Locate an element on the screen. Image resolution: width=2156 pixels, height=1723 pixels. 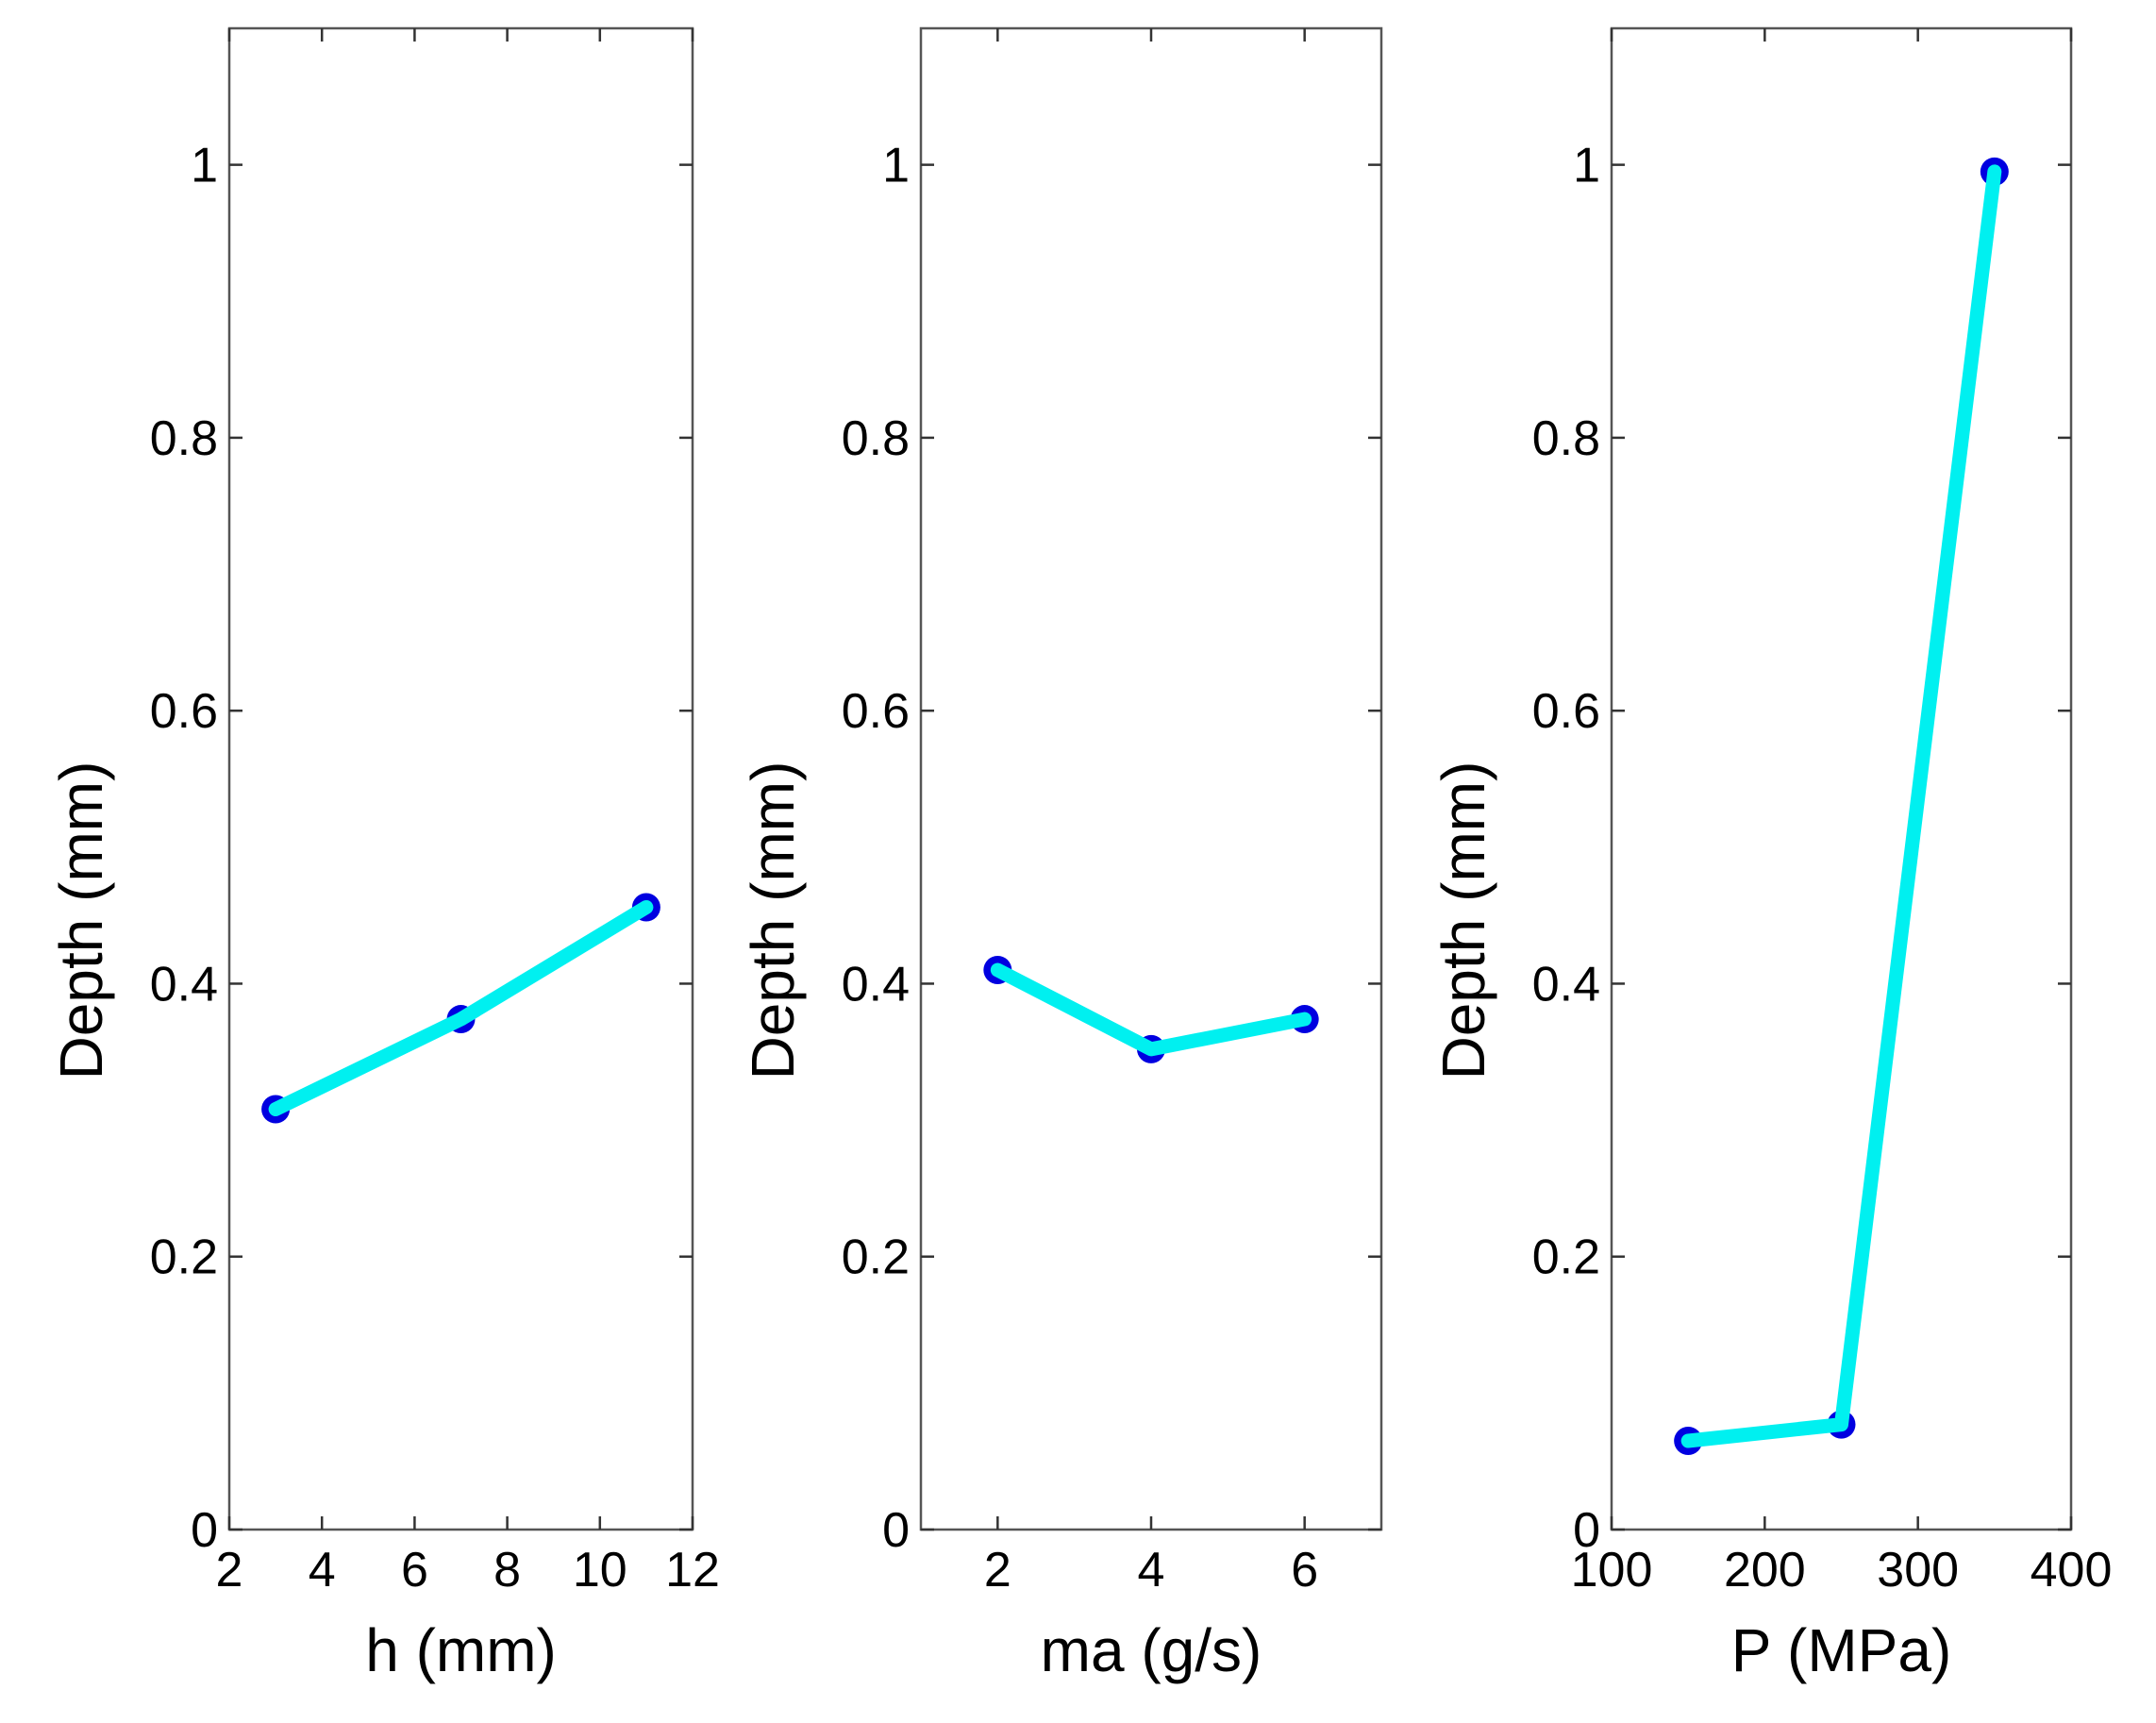
x-axis-label: ma (g/s) is located at coordinates (1151, 1650).